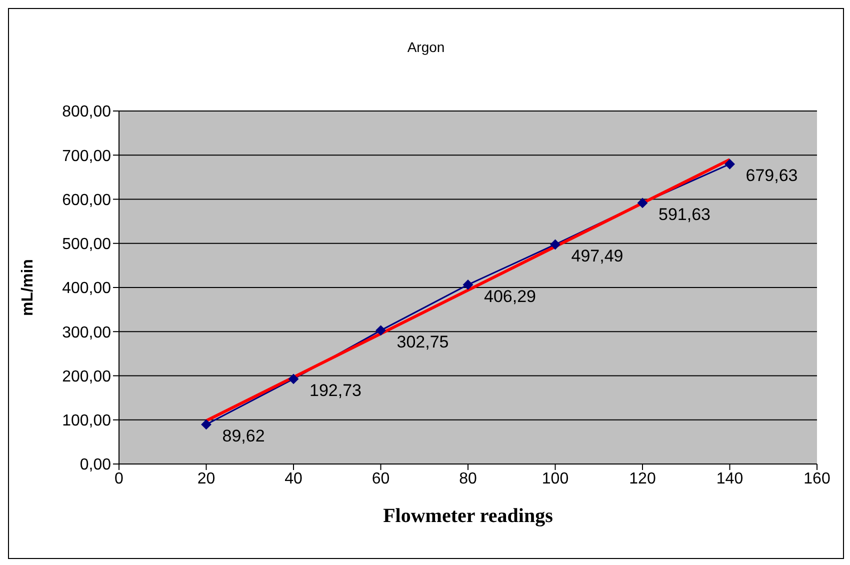 This screenshot has height=565, width=850. I want to click on x-tick-label: 40, so click(293, 479).